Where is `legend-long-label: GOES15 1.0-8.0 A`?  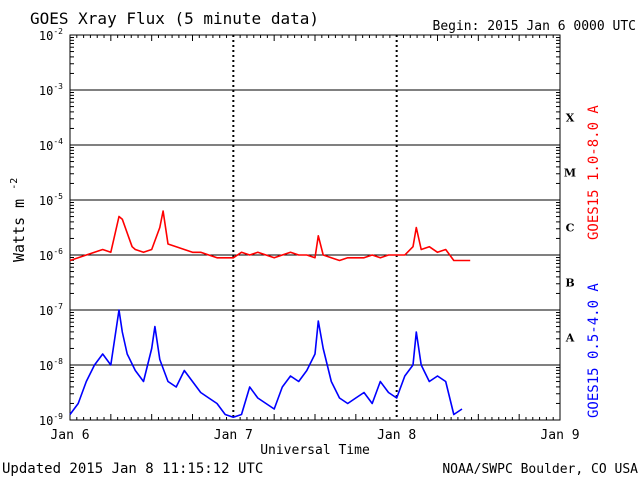 legend-long-label: GOES15 1.0-8.0 A is located at coordinates (594, 172).